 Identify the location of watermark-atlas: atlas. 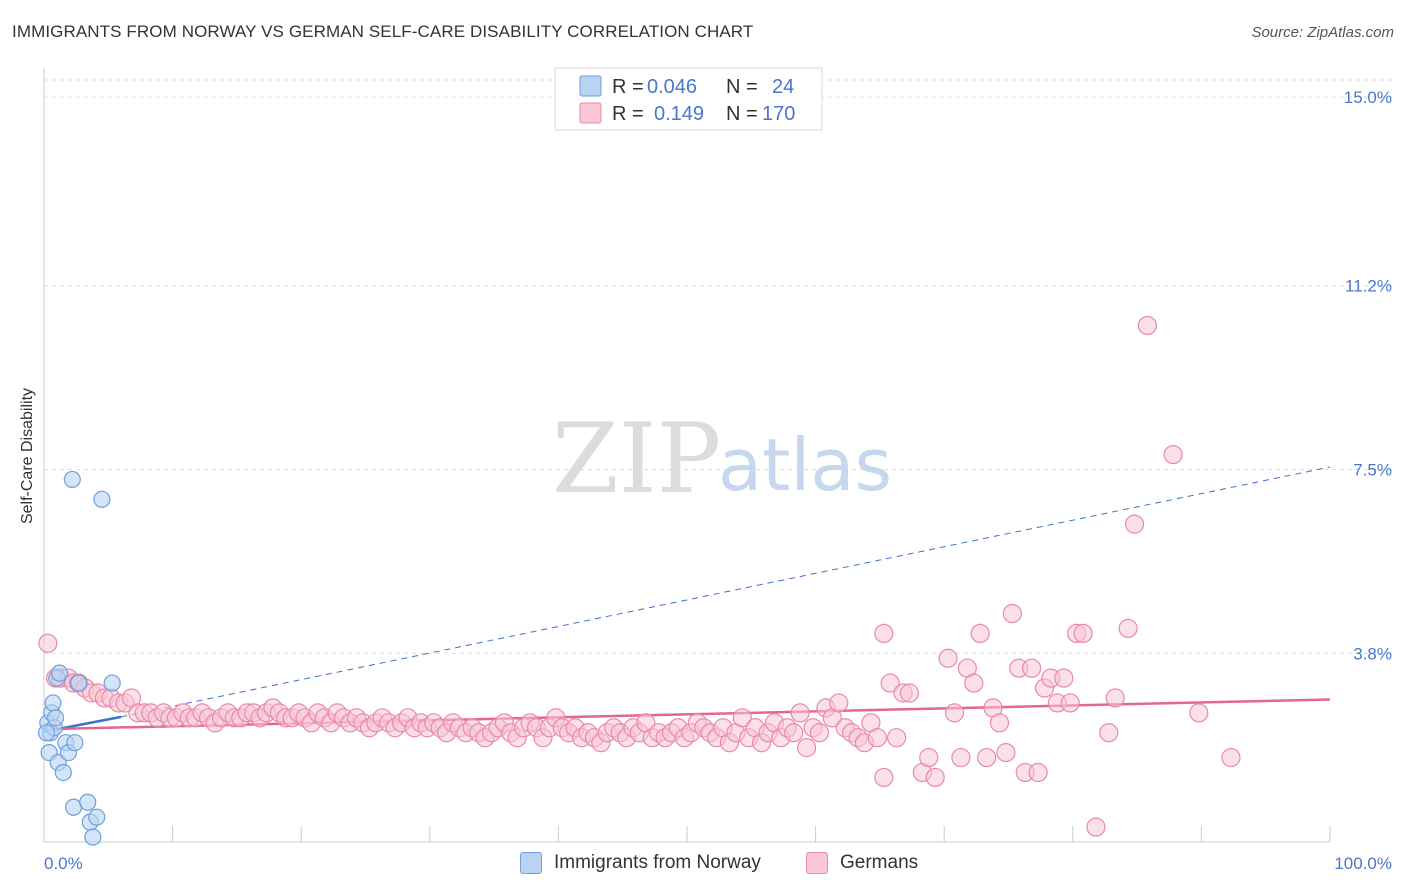
(805, 465).